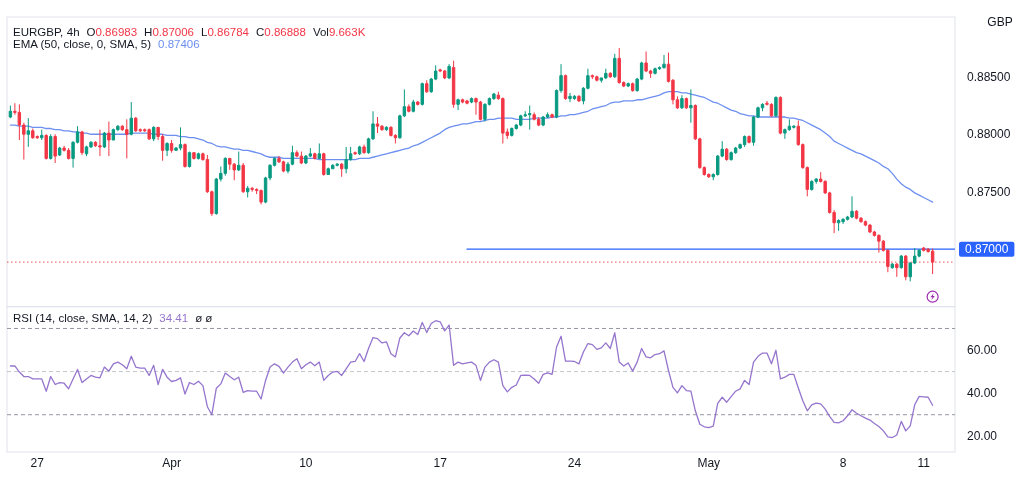  Describe the element at coordinates (989, 134) in the screenshot. I see `y-tick-label: 0.88000` at that location.